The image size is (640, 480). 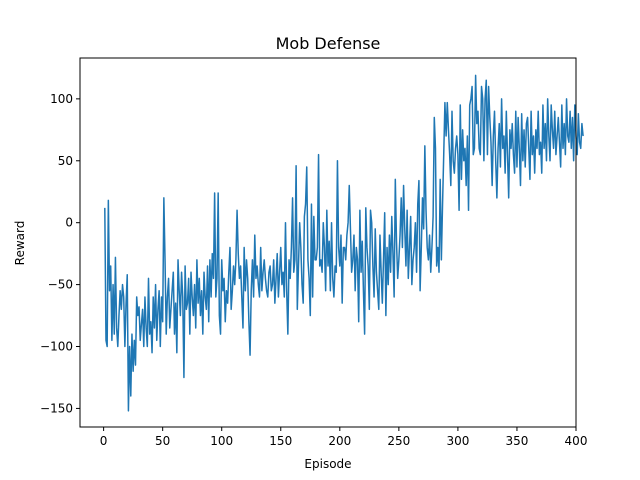 I want to click on x-tick-label: 0, so click(x=104, y=441).